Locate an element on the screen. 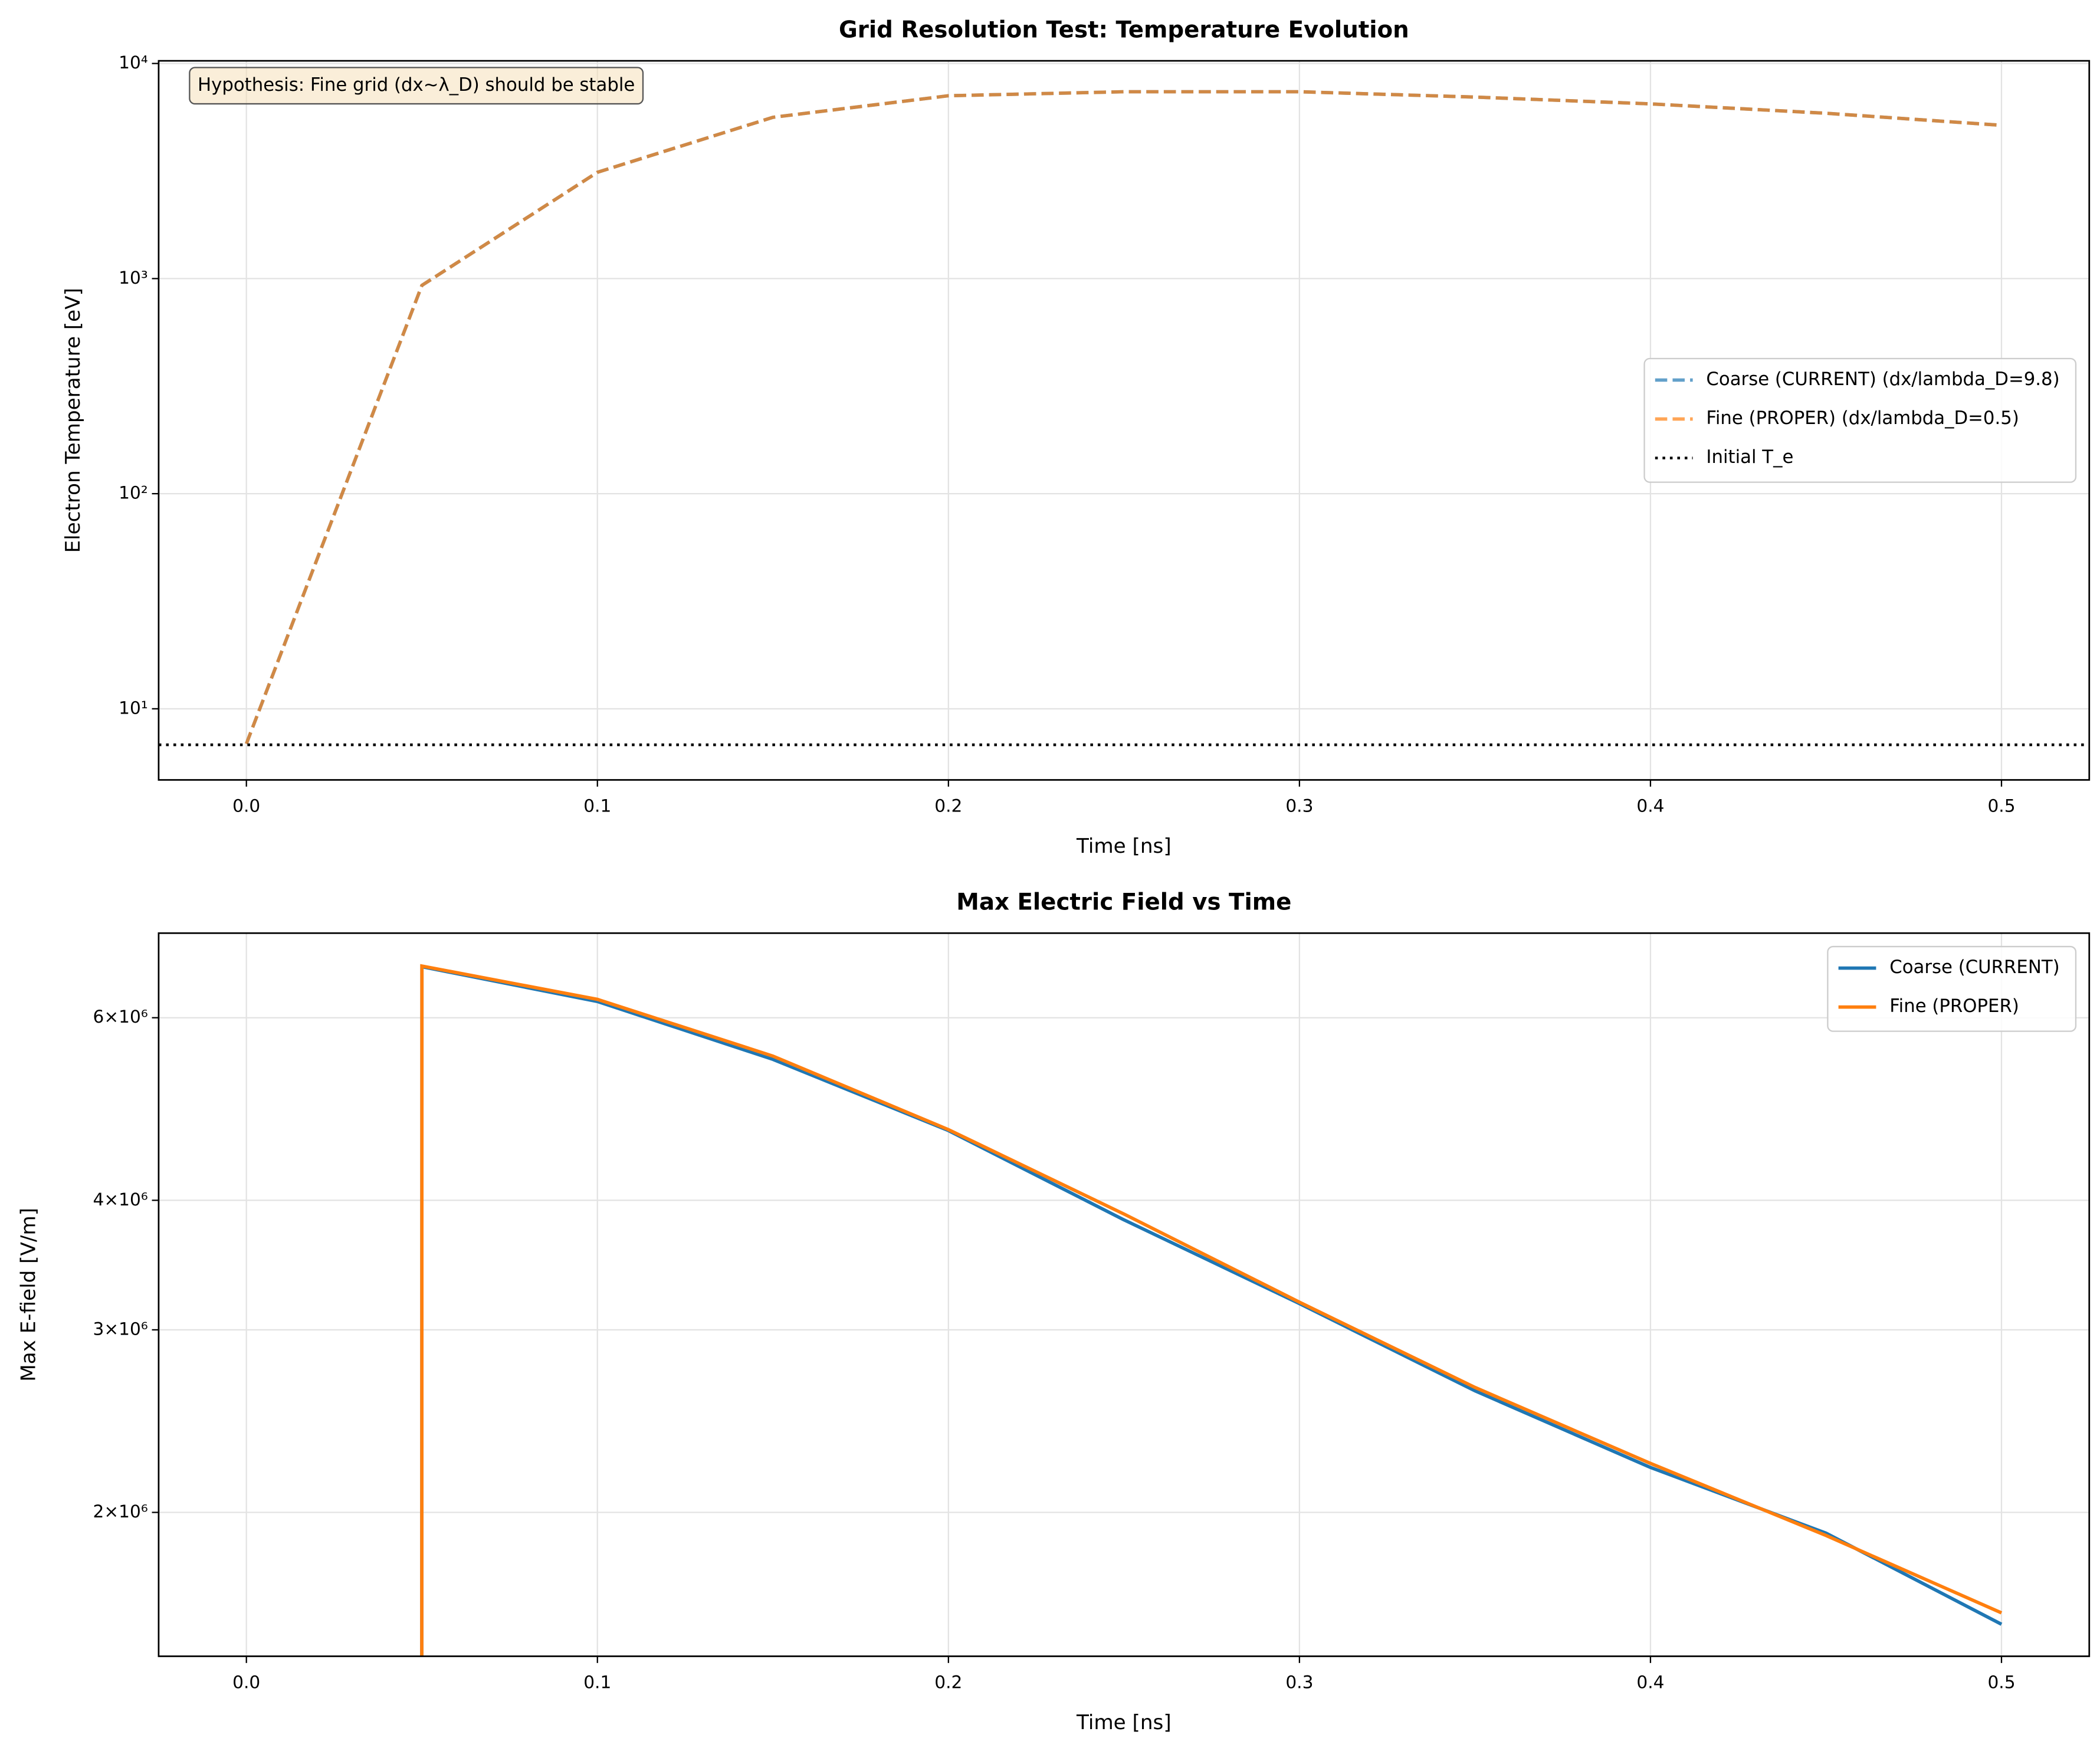  legend-label: Initial T_e is located at coordinates (1749, 457).